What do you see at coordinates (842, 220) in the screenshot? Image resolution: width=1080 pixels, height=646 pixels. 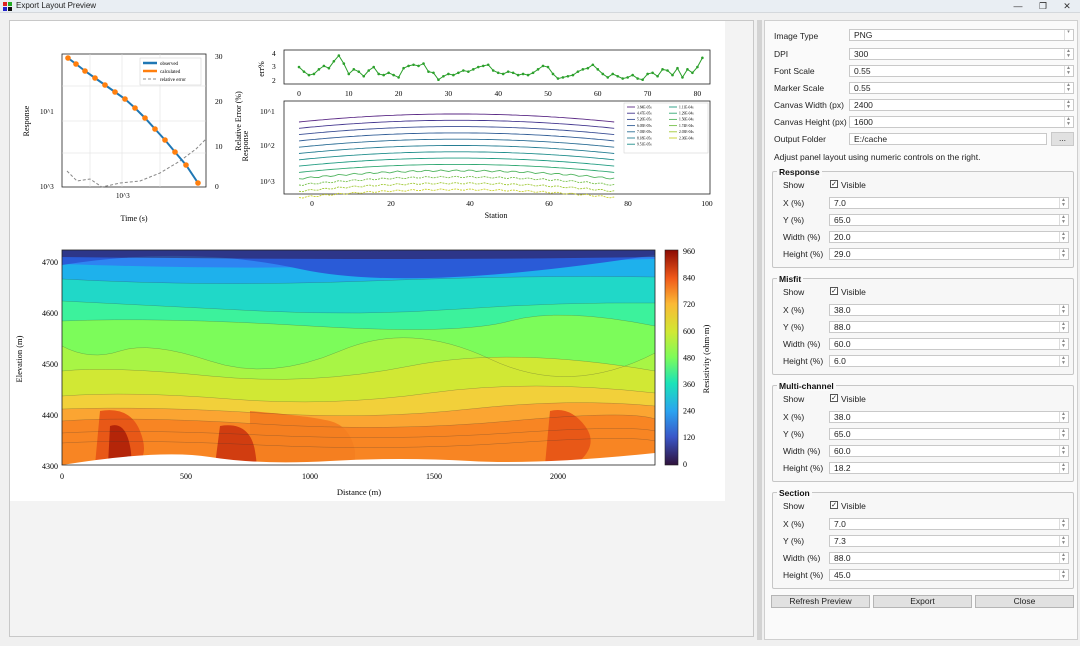 I see `y-value: 65.0` at bounding box center [842, 220].